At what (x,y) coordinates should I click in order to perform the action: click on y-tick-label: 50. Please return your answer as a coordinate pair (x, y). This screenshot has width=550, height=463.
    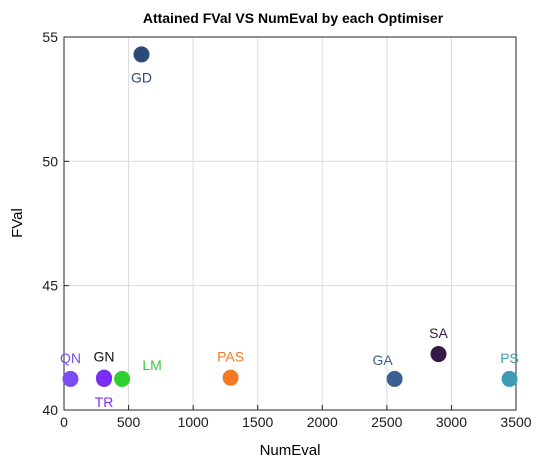
    Looking at the image, I should click on (50, 161).